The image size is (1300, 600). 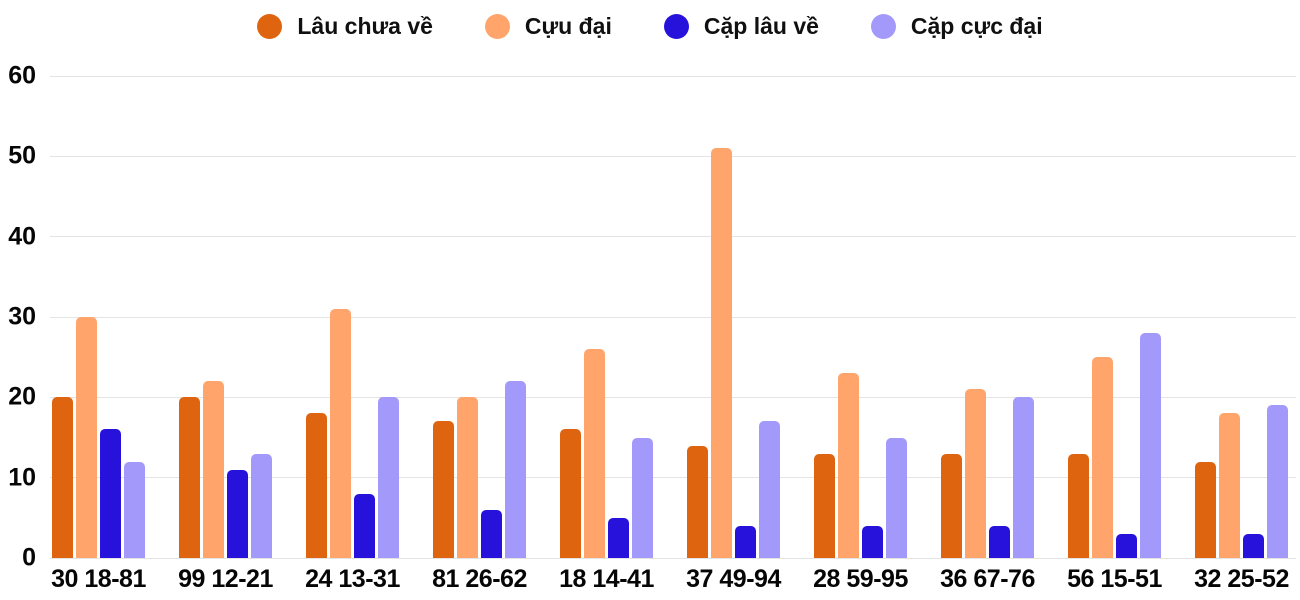 I want to click on y-axis: 0 10 20 30 40 50 60, so click(x=19, y=316).